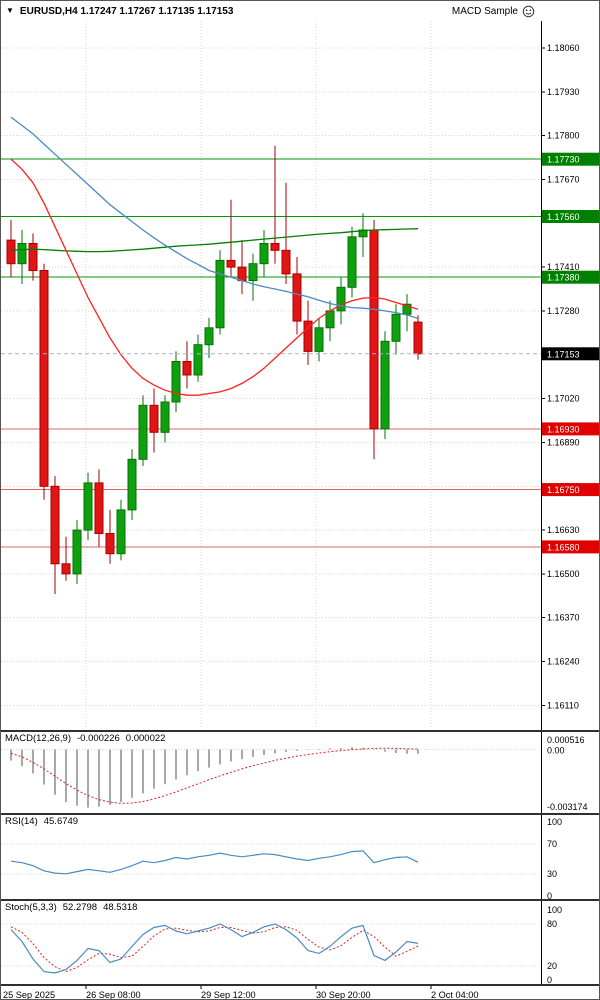 This screenshot has height=1000, width=600. Describe the element at coordinates (10, 10) in the screenshot. I see `chart-menu-icon: ▼` at that location.